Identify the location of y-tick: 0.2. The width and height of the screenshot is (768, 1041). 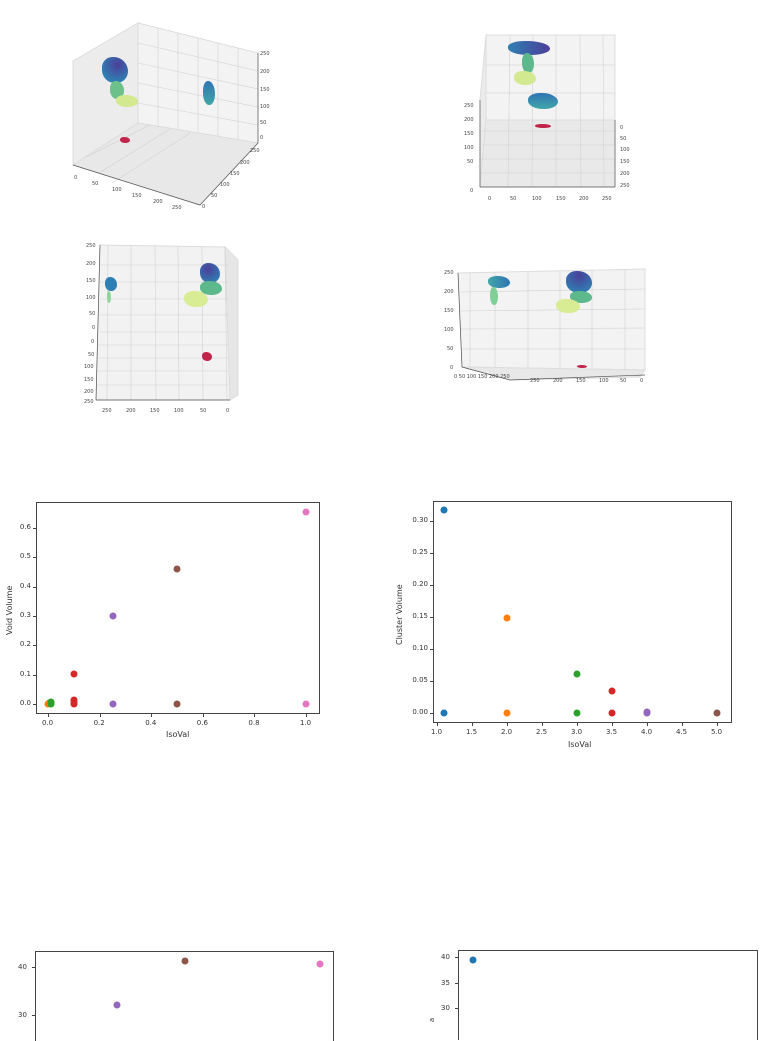
(25, 644).